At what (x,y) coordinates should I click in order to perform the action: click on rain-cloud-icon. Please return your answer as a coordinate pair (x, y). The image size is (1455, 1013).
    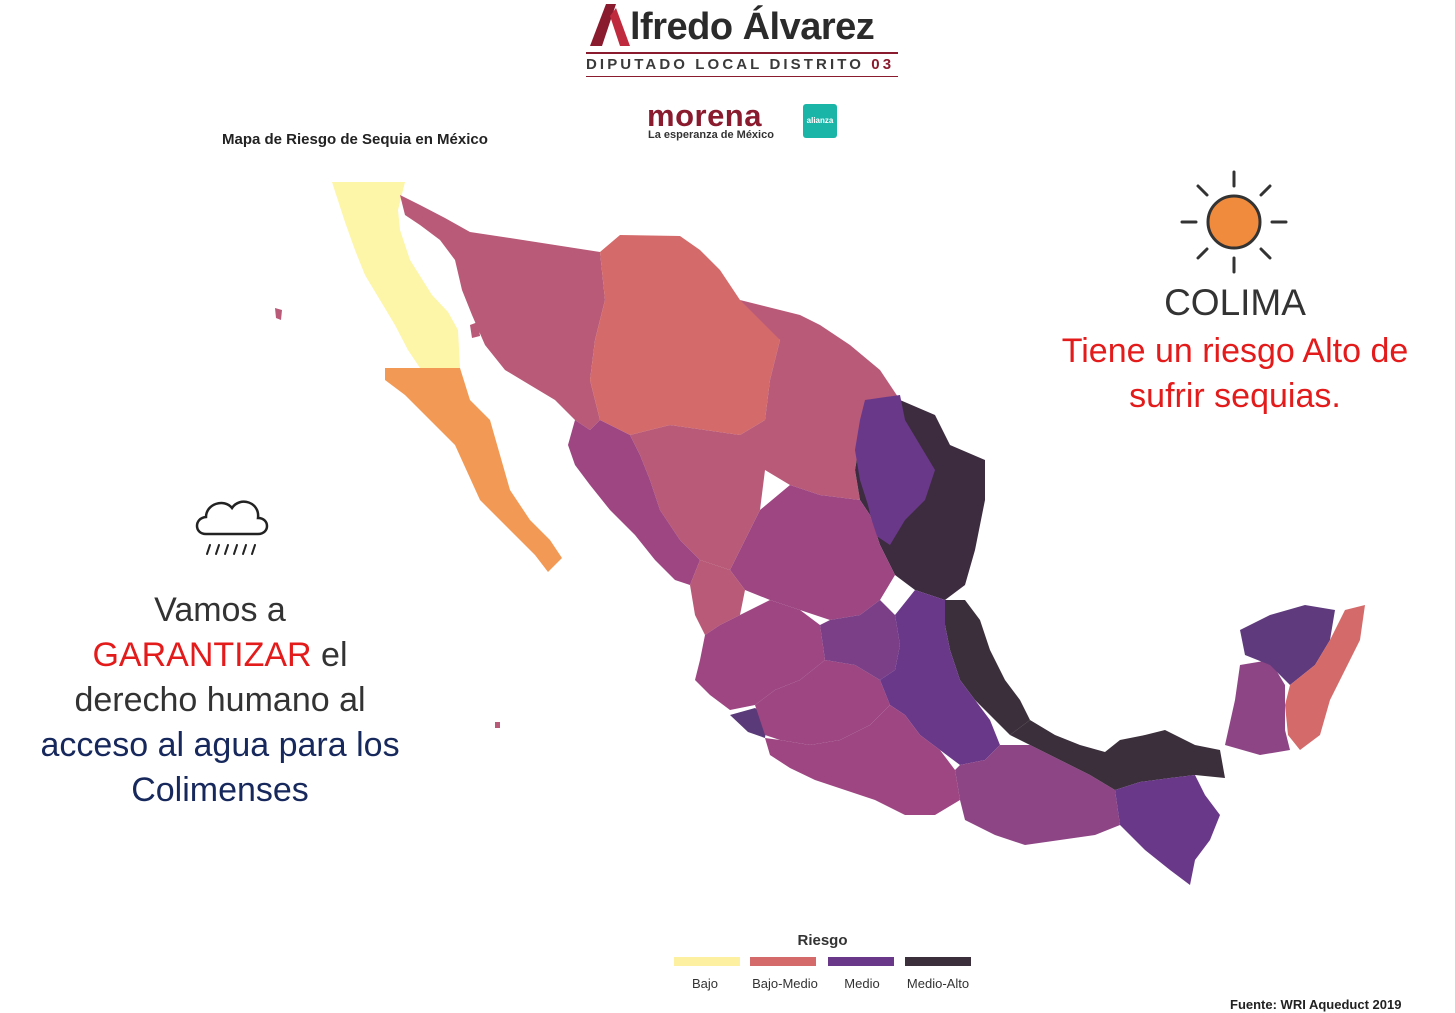
    Looking at the image, I should click on (232, 527).